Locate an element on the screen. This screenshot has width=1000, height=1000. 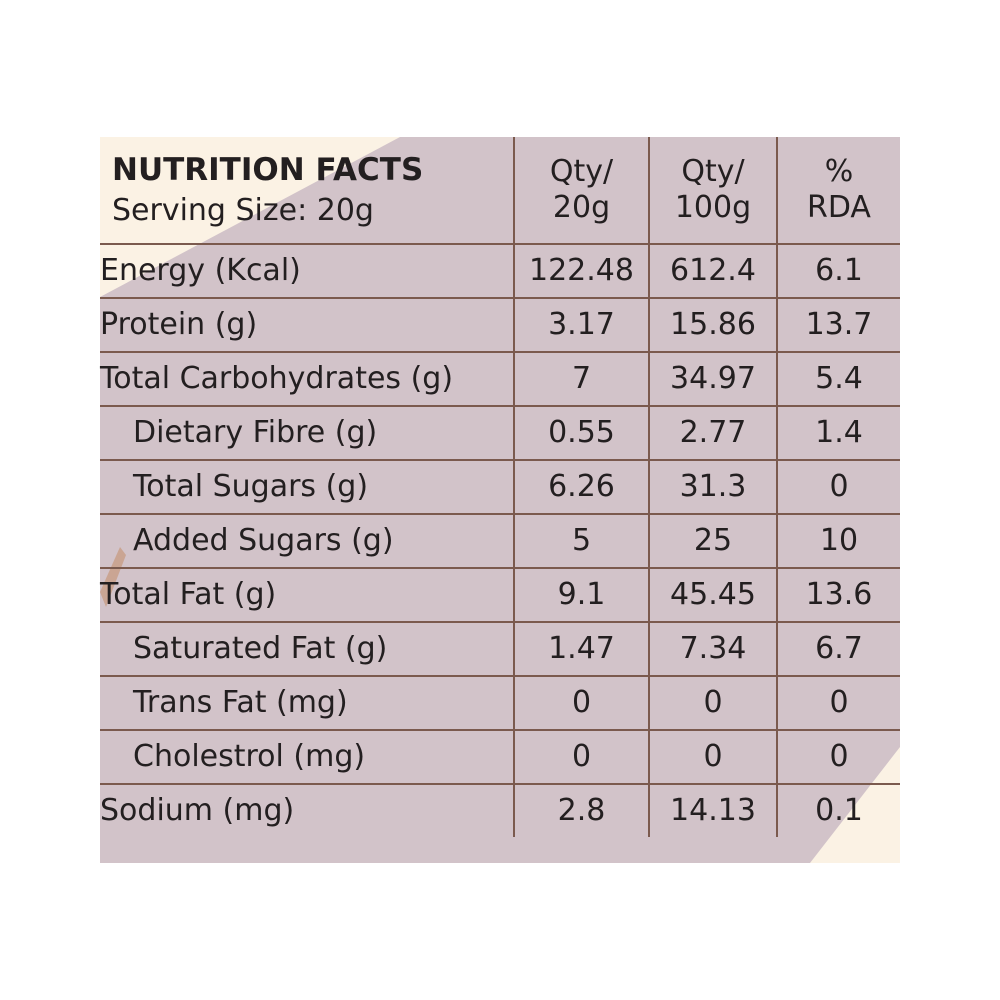
table-row-cholestrol: Cholestrol (mg) 0 0 0 is located at coordinates (500, 757).